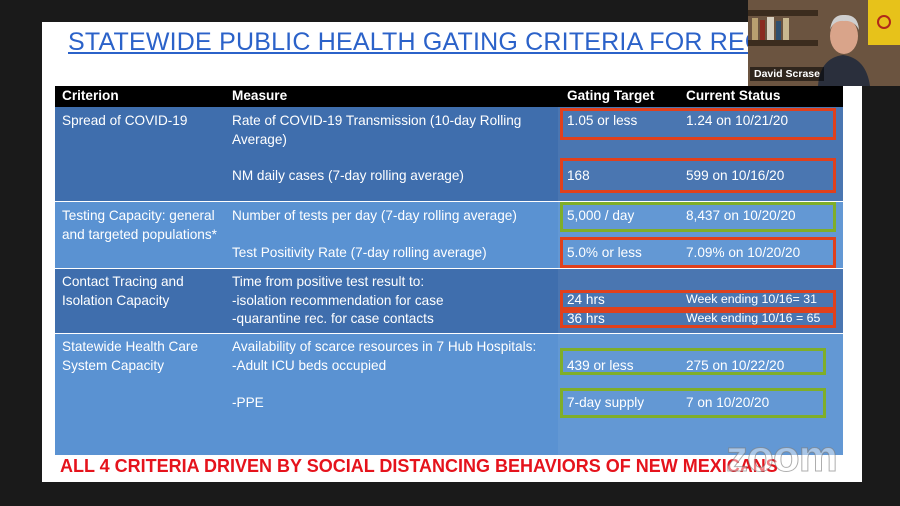  I want to click on current-status: 7.09% on 10/20/20, so click(743, 252).